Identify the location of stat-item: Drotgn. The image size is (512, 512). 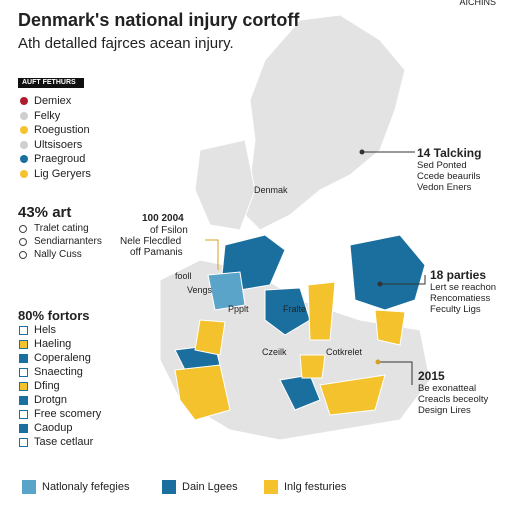
(51, 400).